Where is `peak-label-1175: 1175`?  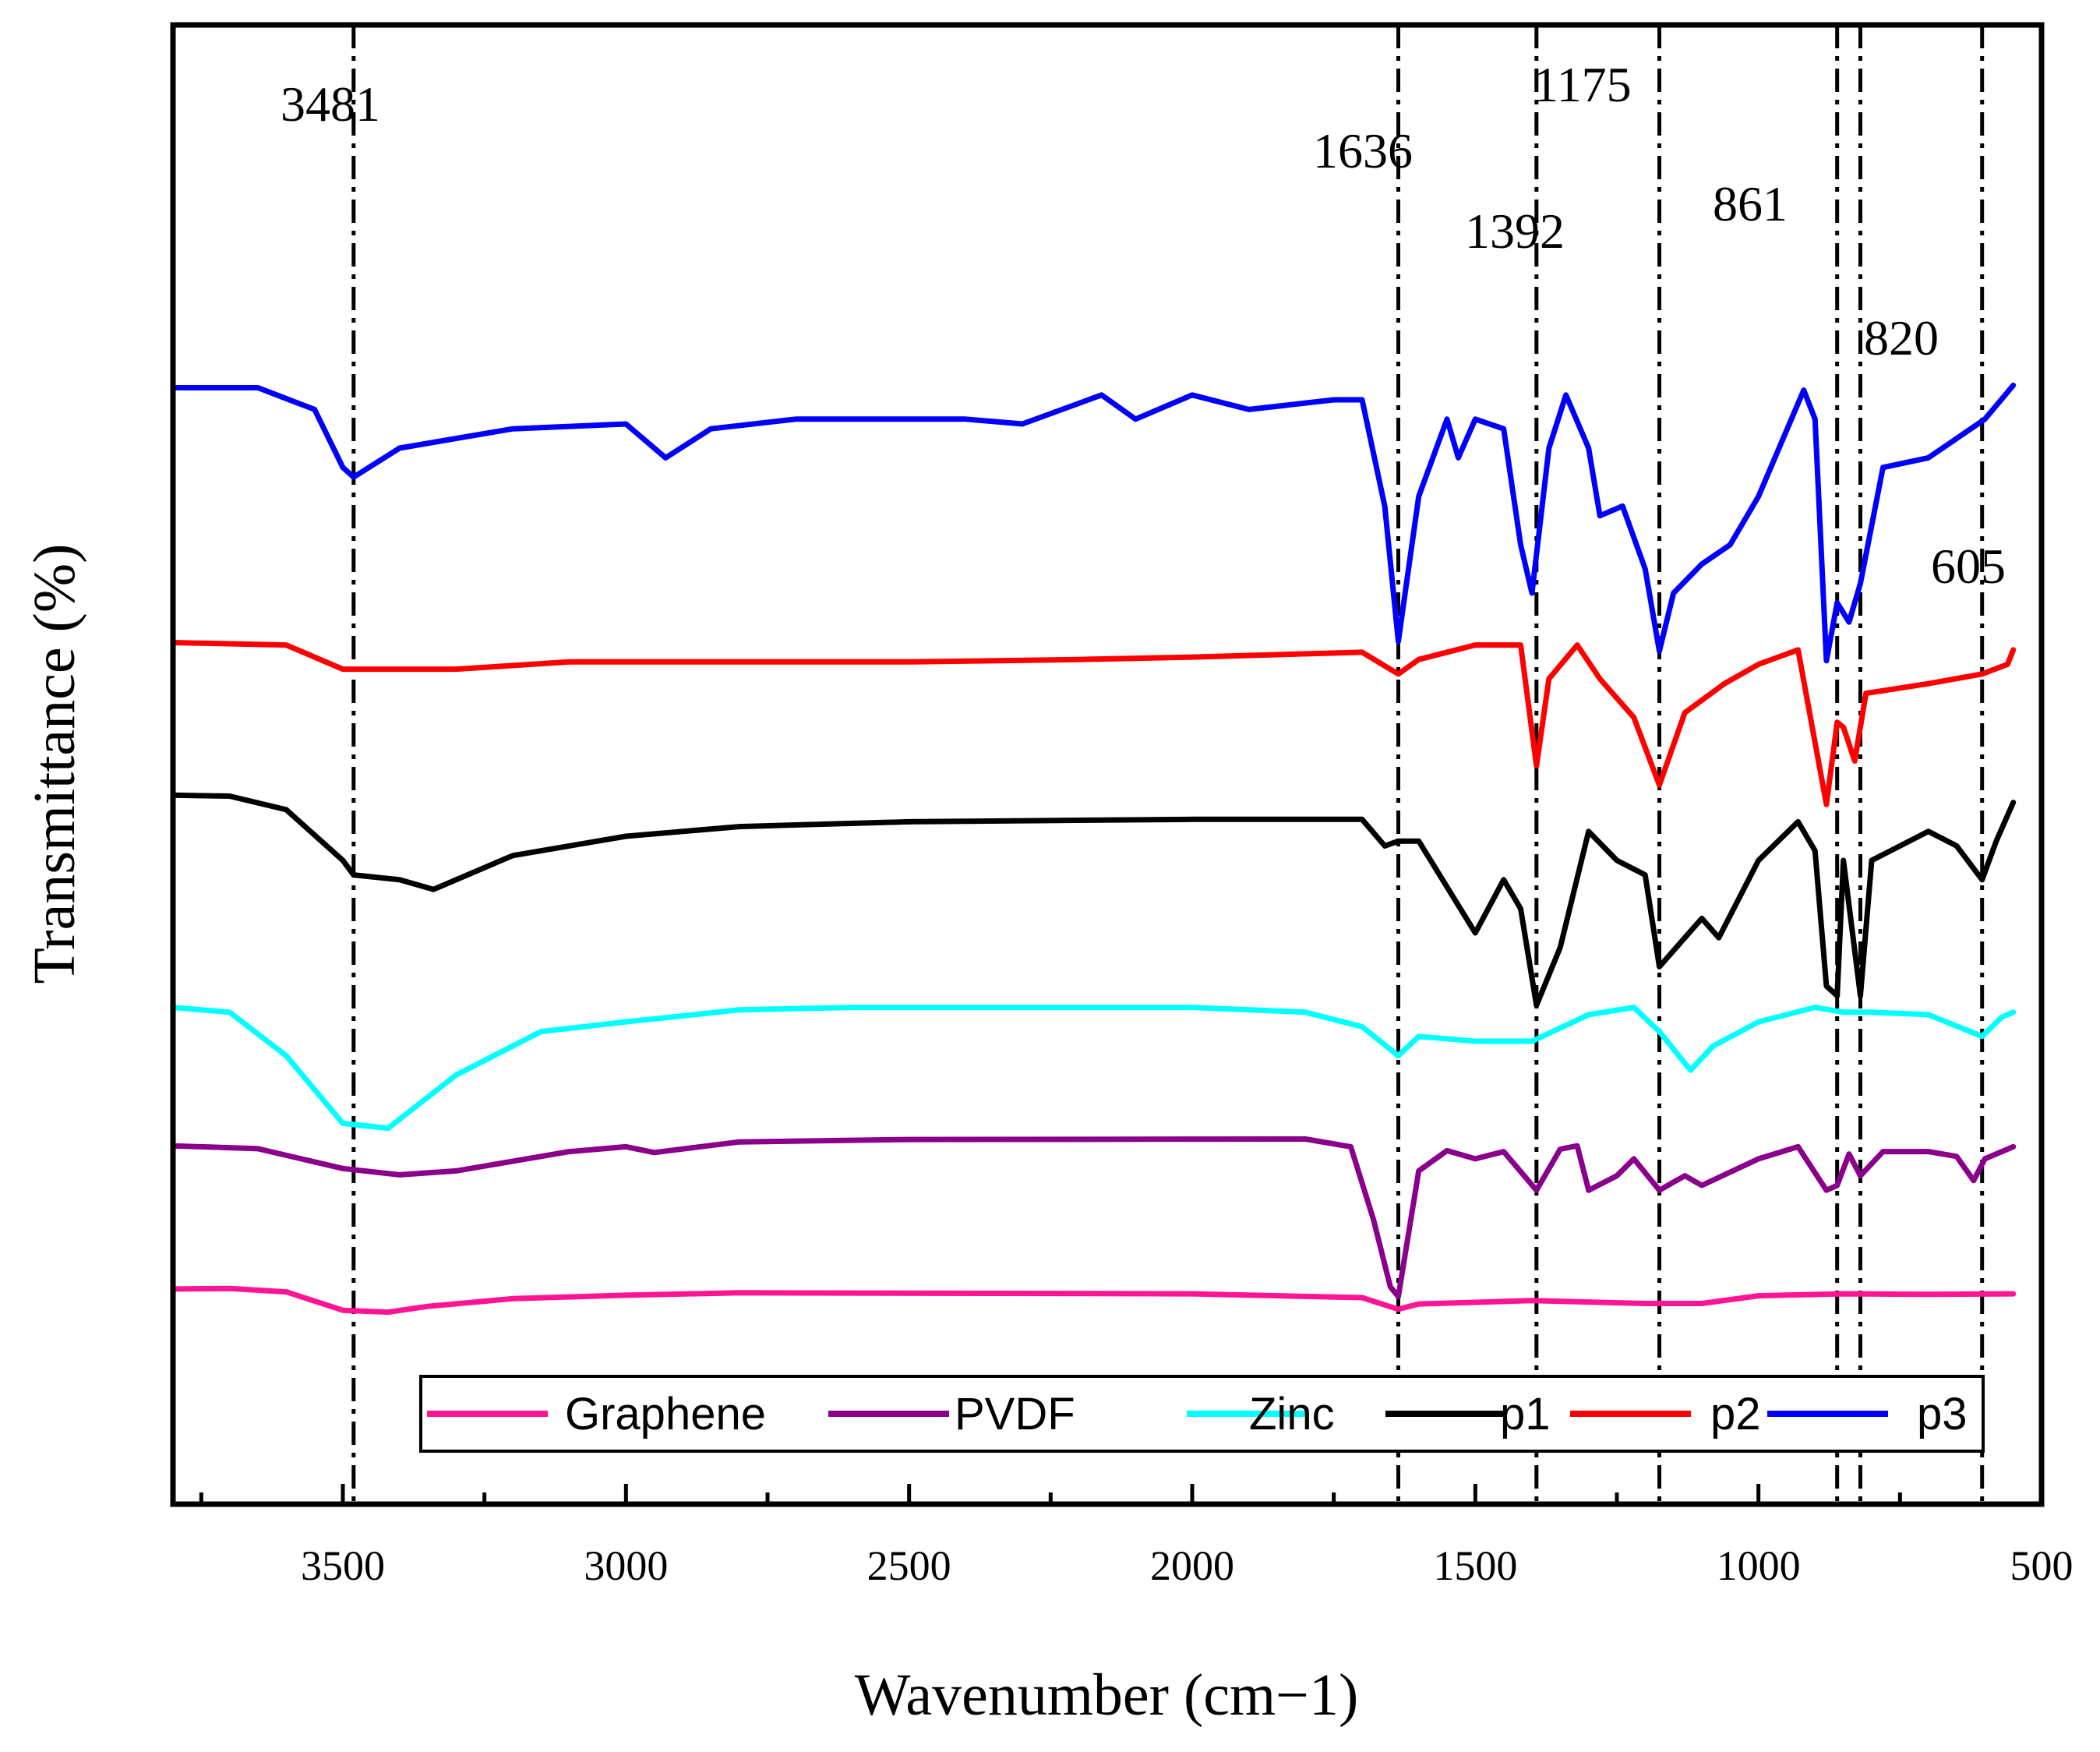 peak-label-1175: 1175 is located at coordinates (1583, 85).